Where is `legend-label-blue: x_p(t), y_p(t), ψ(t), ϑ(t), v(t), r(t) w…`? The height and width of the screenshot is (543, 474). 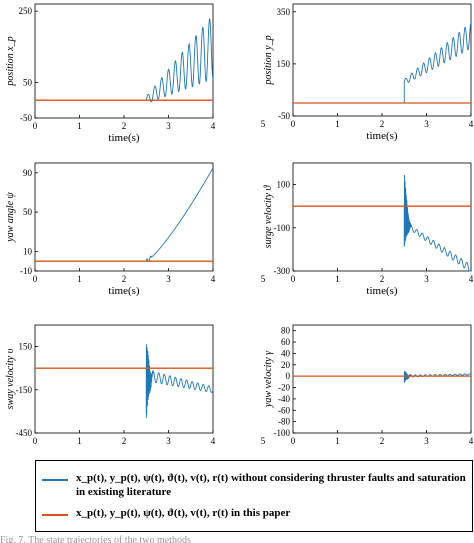
legend-label-blue: x_p(t), y_p(t), ψ(t), ϑ(t), v(t), r(t) w… is located at coordinates (271, 485).